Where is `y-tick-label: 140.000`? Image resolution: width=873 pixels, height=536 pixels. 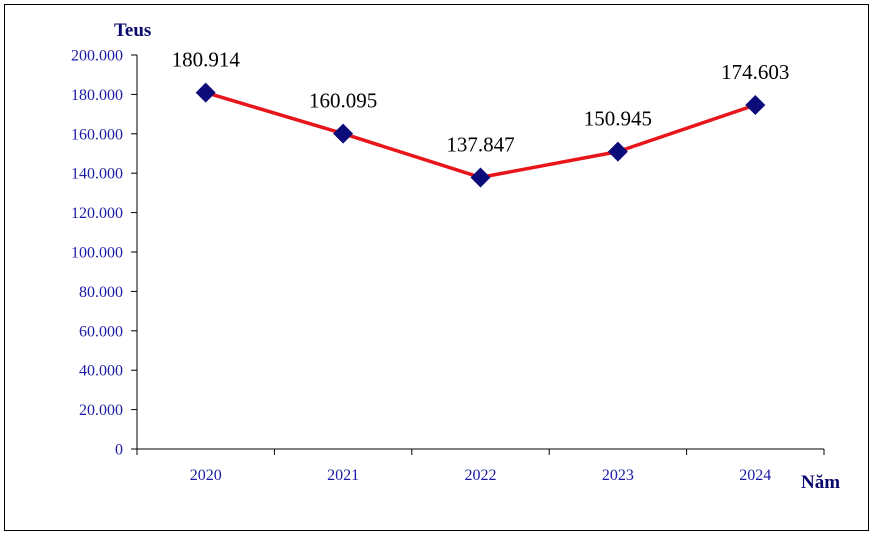
y-tick-label: 140.000 is located at coordinates (97, 174).